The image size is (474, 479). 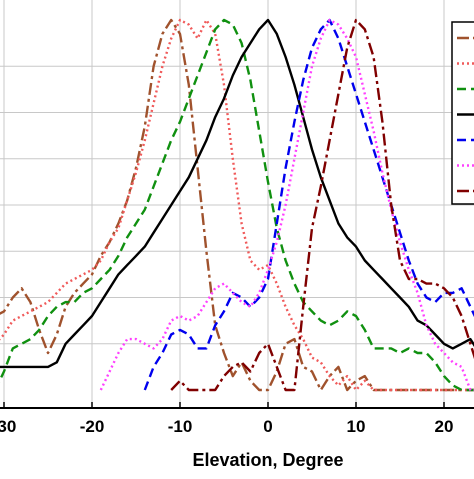 What do you see at coordinates (267, 460) in the screenshot?
I see `x-axis-title: Elevation, Degree` at bounding box center [267, 460].